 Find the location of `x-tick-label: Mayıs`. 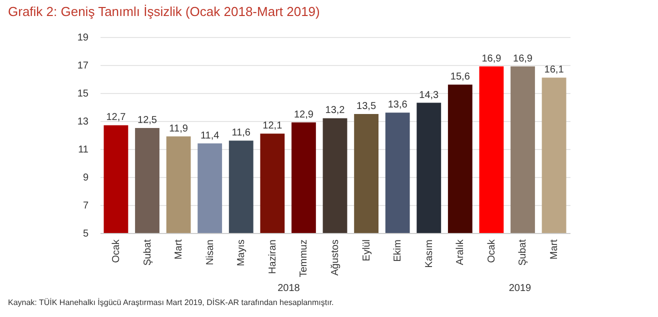

x-tick-label: Mayıs is located at coordinates (242, 253).